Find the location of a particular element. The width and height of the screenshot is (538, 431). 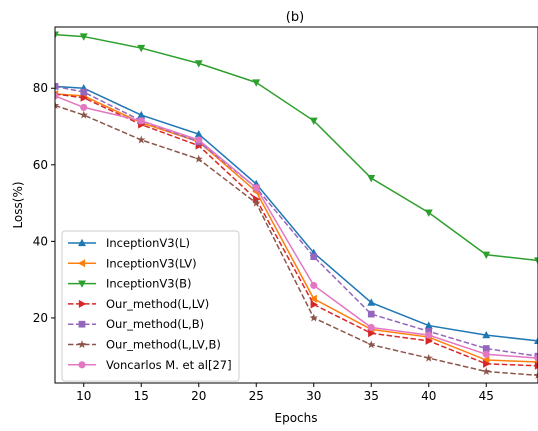

legend-box is located at coordinates (150, 306).